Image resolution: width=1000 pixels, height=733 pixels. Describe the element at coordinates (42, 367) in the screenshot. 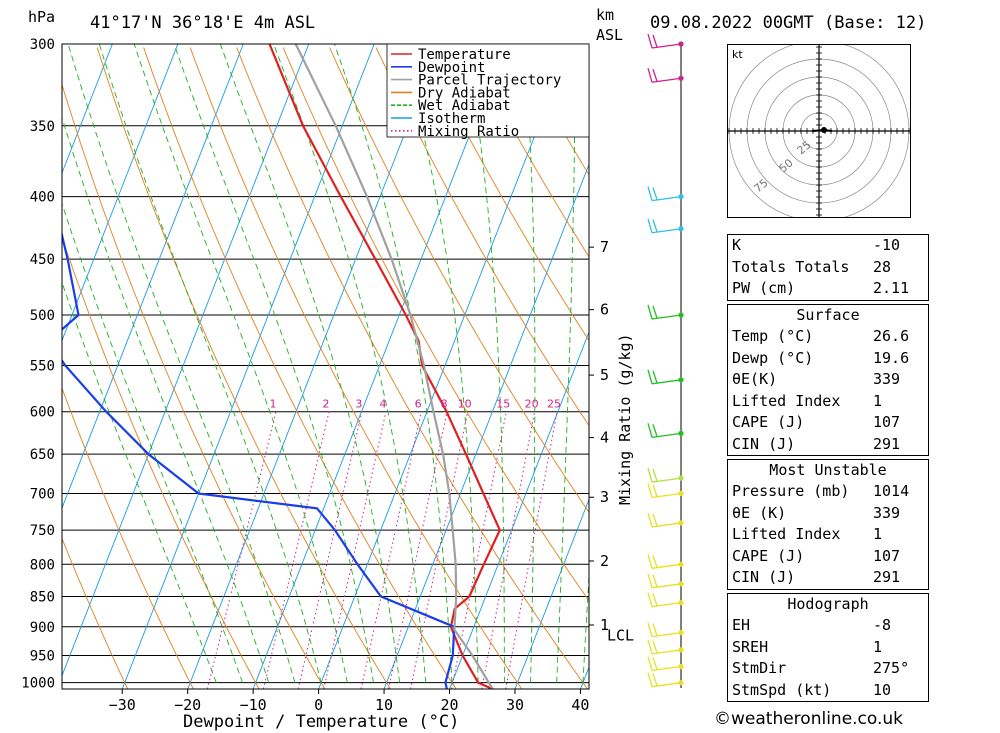

I see `pressure-tick-label: 550` at that location.